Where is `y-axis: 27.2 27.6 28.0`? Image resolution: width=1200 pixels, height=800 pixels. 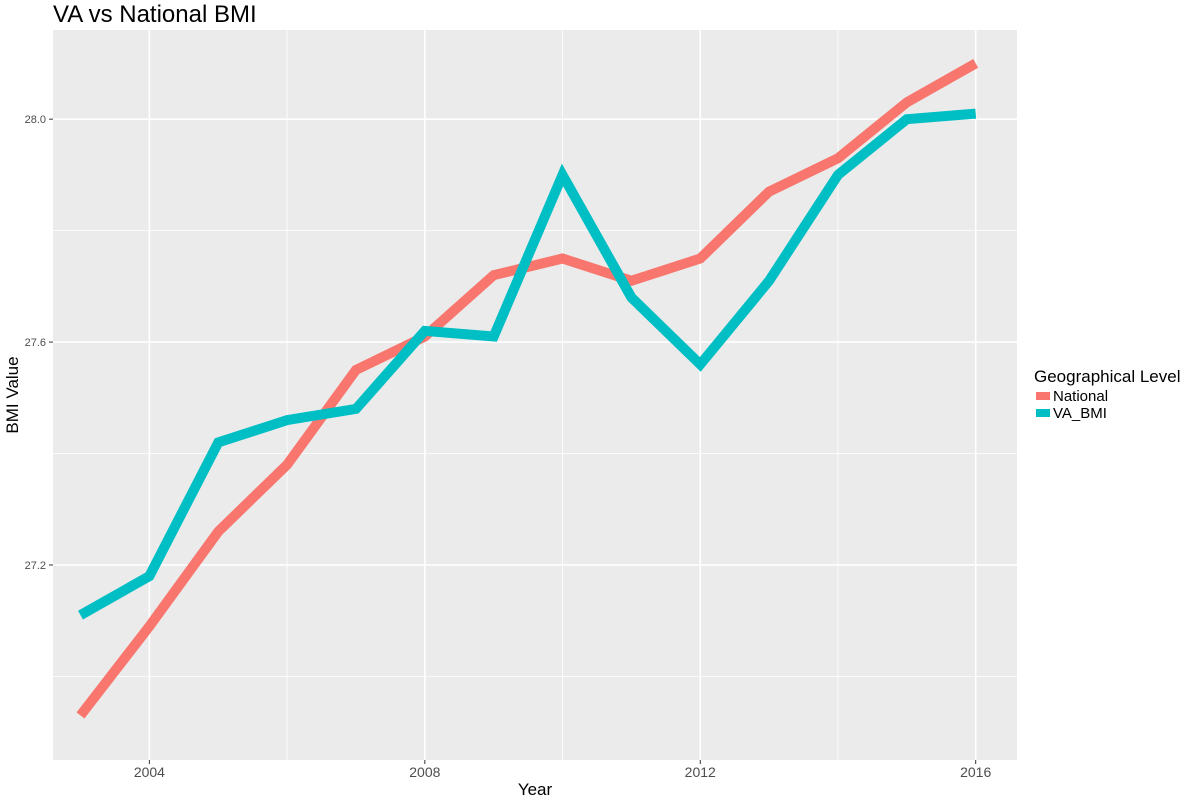
y-axis: 27.2 27.6 28.0 is located at coordinates (39, 343).